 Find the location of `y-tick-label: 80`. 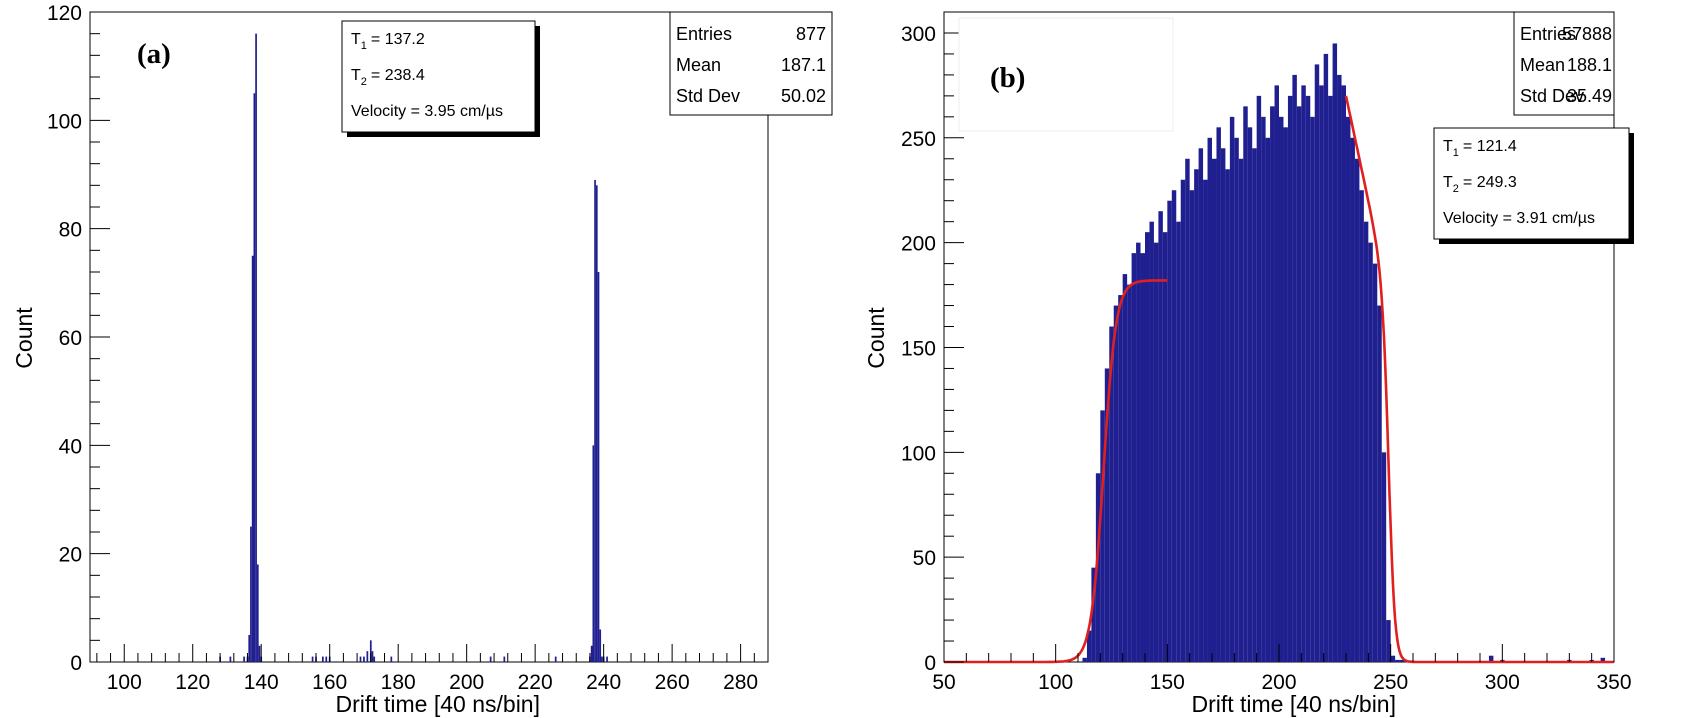

y-tick-label: 80 is located at coordinates (70, 230).